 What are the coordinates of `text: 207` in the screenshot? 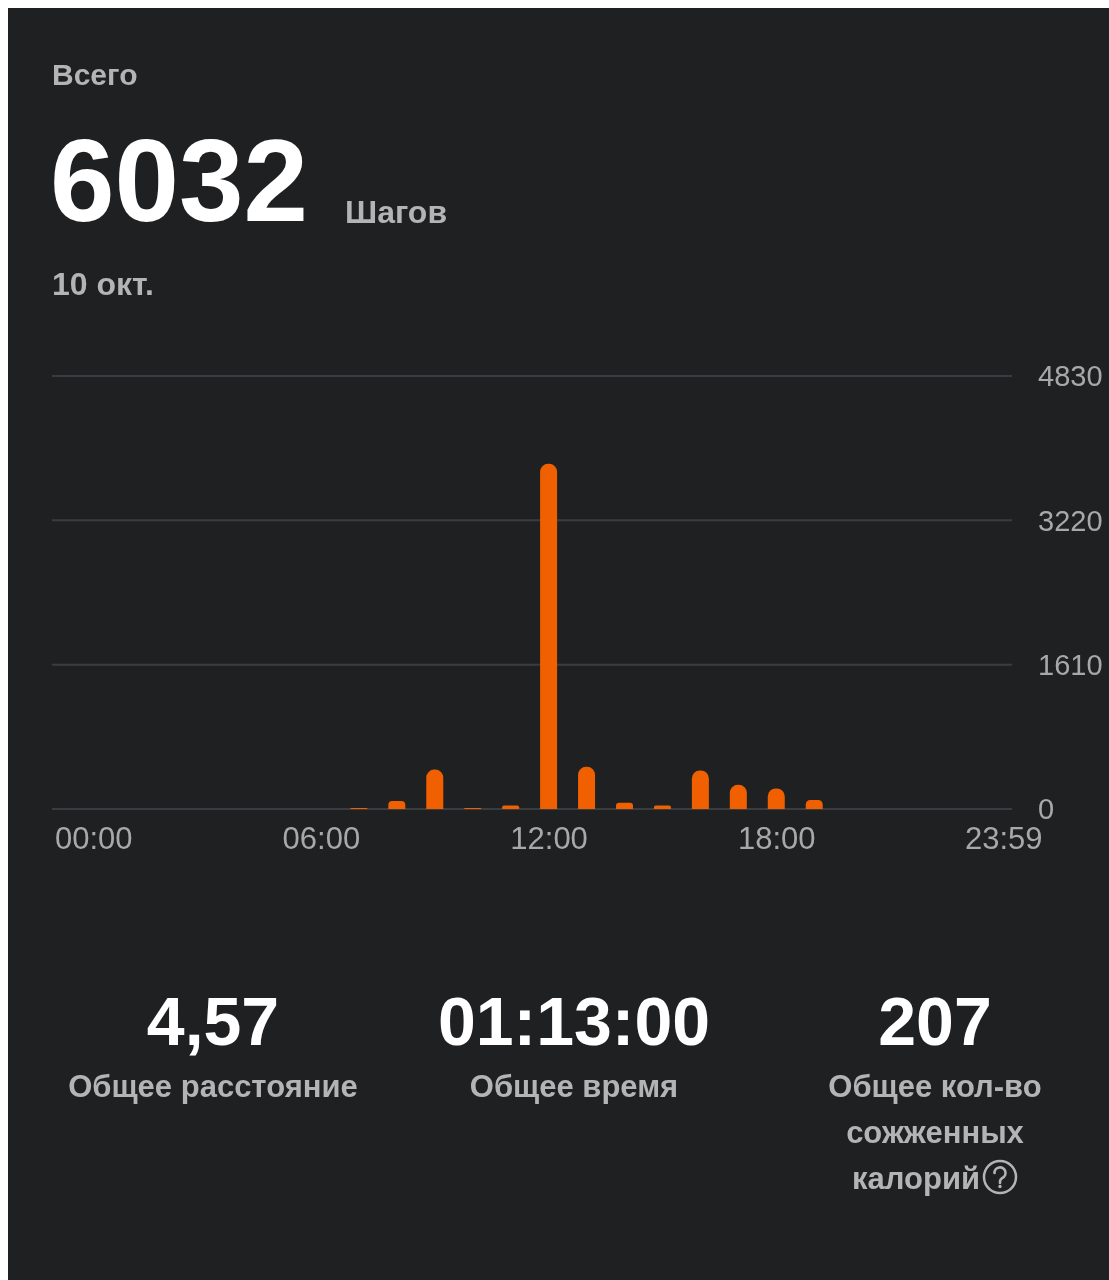 It's located at (935, 1021).